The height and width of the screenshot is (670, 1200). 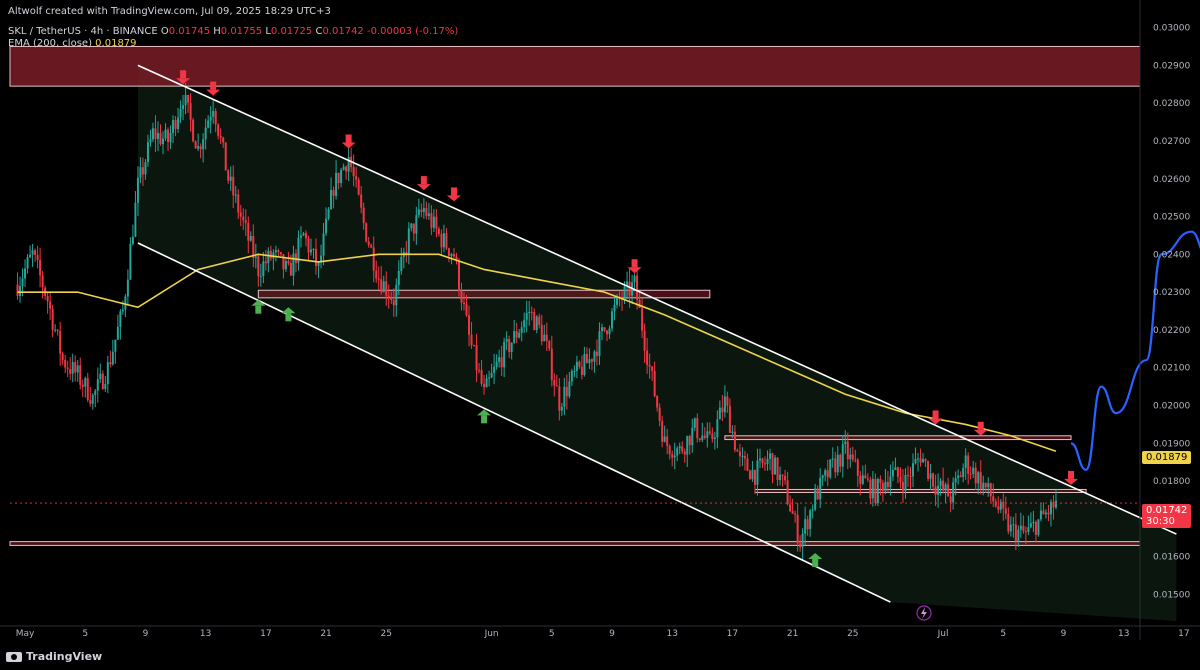 What do you see at coordinates (1167, 510) in the screenshot?
I see `last-price-value: 0.01742` at bounding box center [1167, 510].